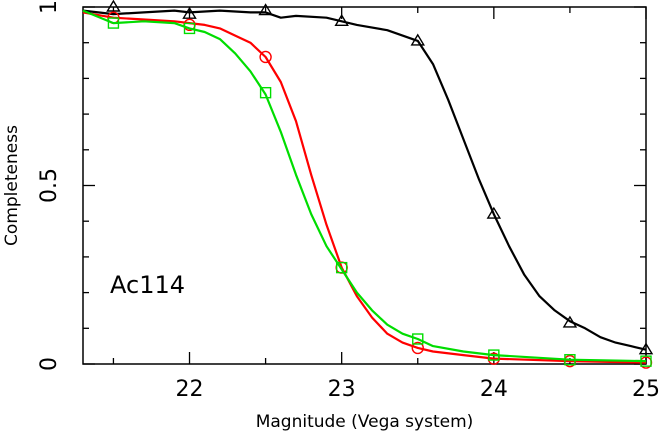  I want to click on x-tick-labels: 22 23 24 25, so click(418, 389).